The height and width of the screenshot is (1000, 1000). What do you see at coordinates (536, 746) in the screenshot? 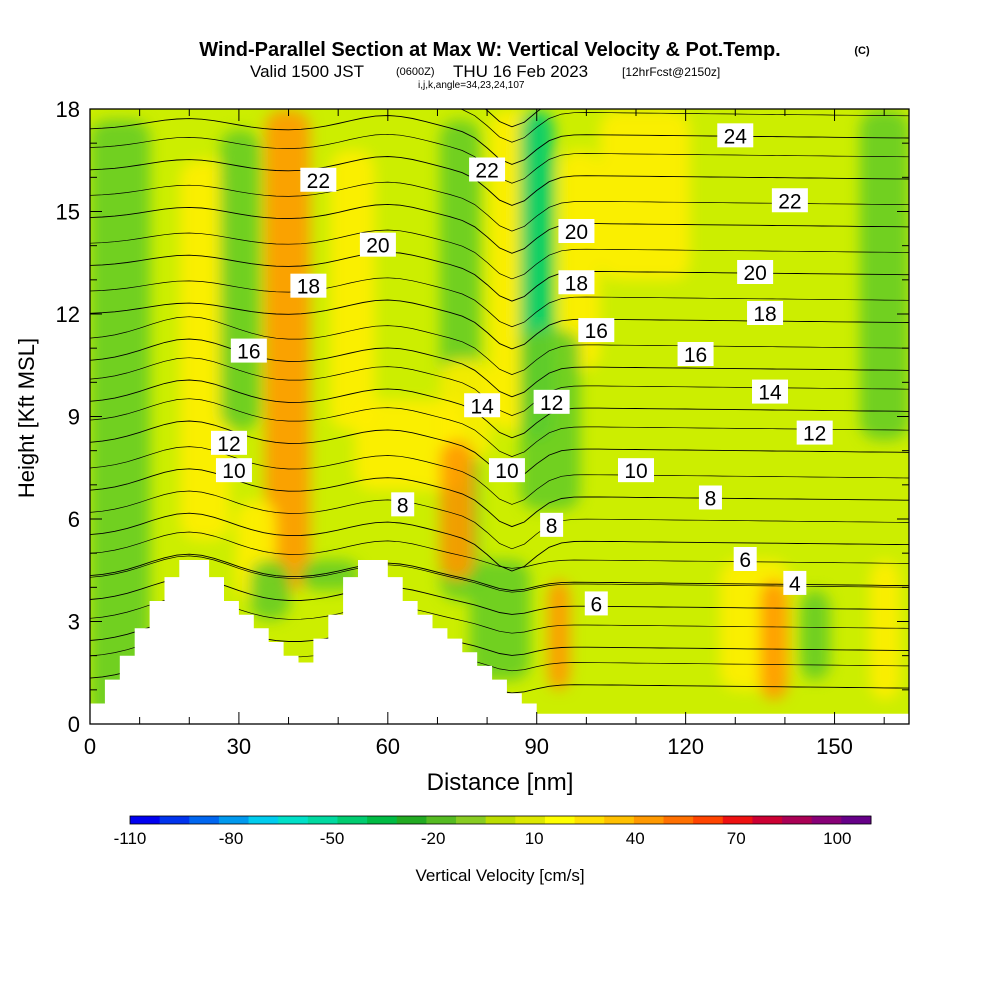
I see `x-tick-label: 90` at bounding box center [536, 746].